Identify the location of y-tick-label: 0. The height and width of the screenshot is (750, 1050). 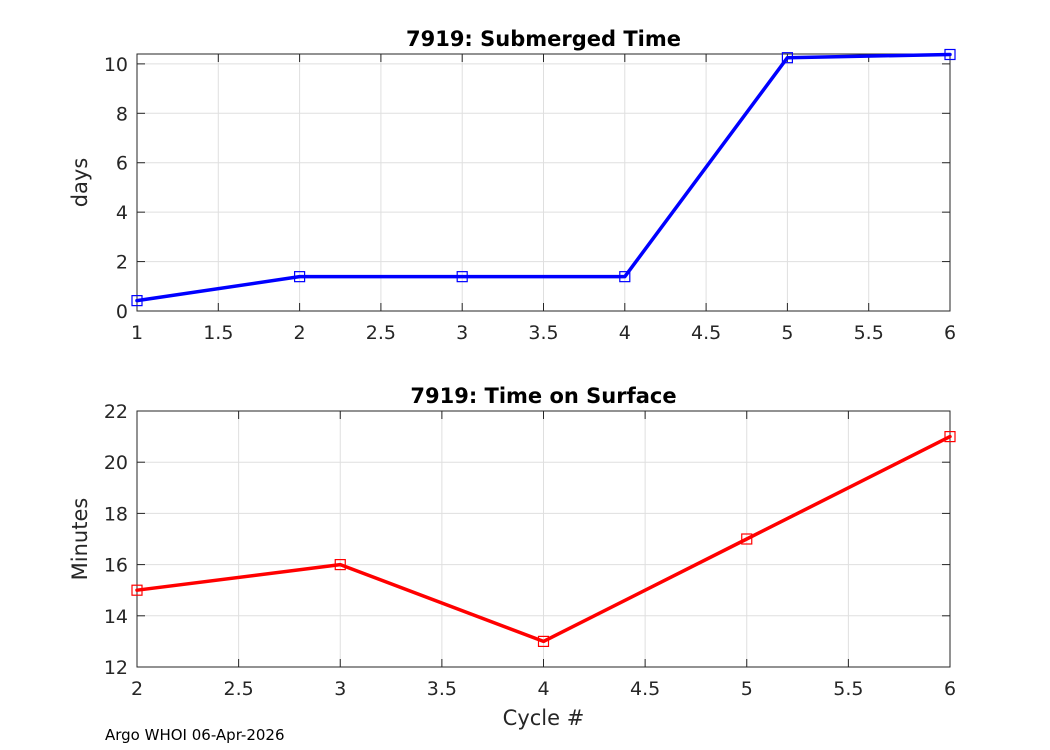
(122, 312).